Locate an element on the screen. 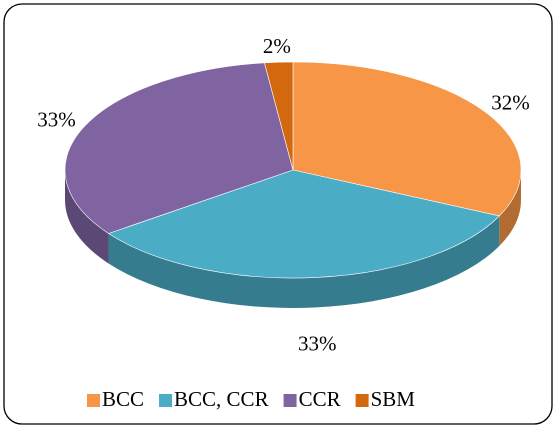 The image size is (557, 429). legend-label: BCC, CCR is located at coordinates (221, 399).